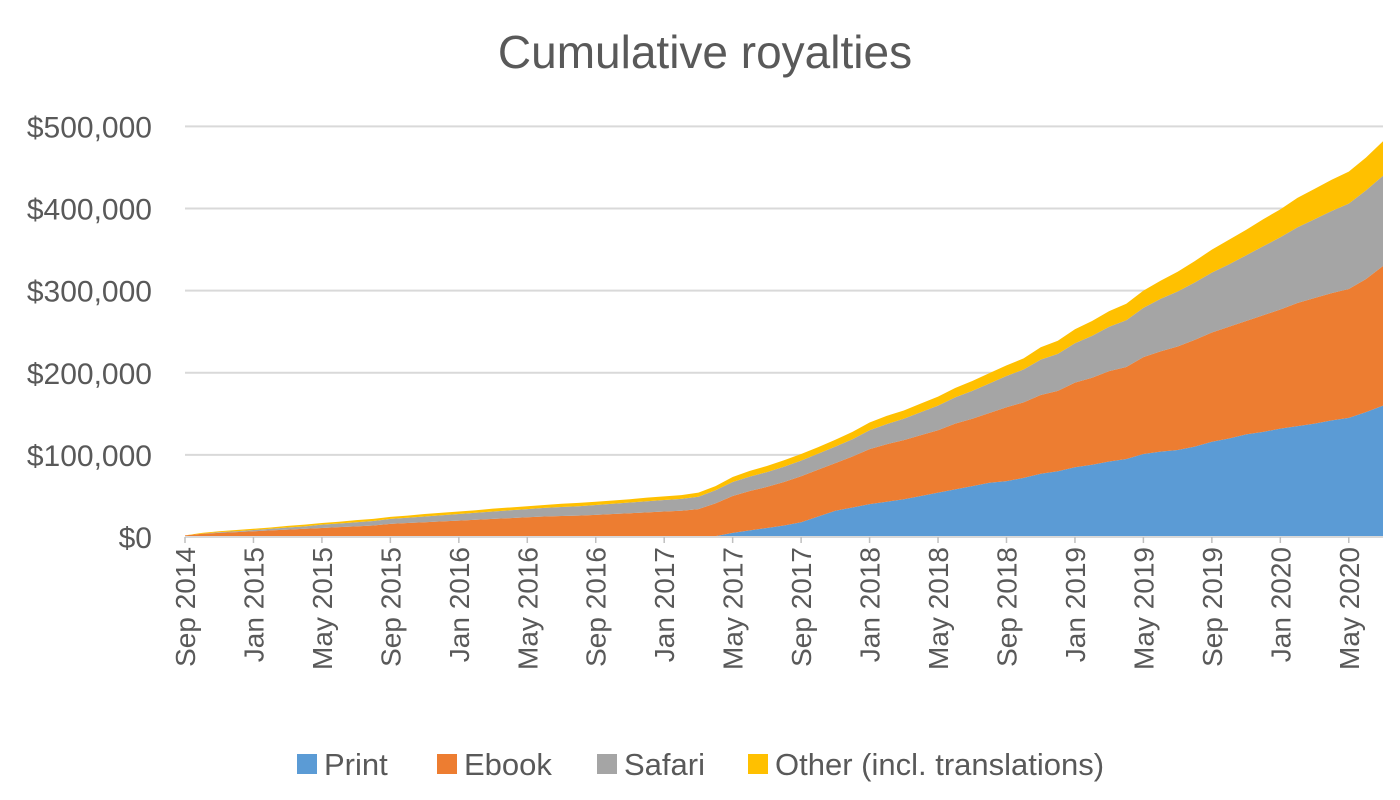  I want to click on legend-label-print: Print, so click(356, 764).